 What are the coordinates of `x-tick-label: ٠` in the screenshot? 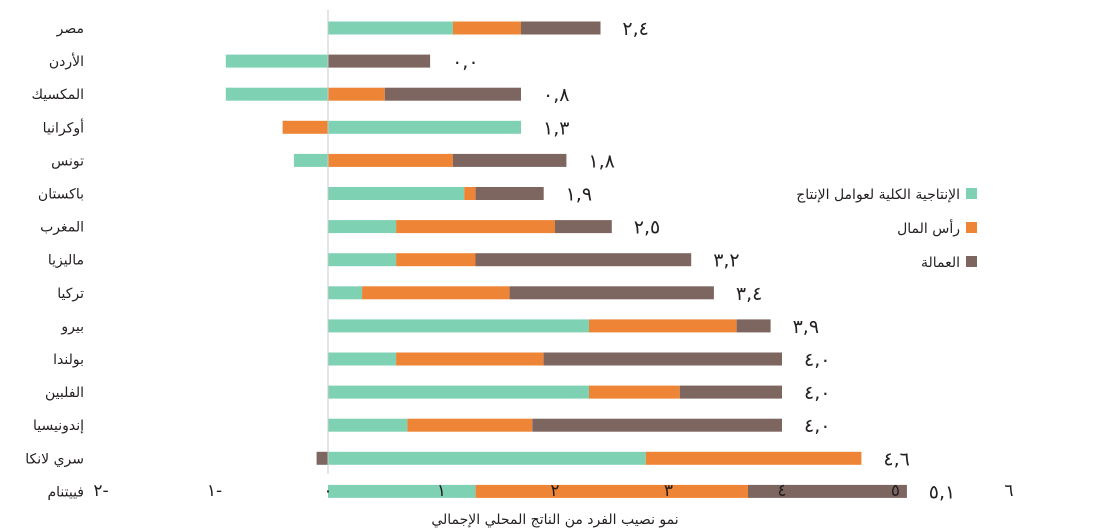 It's located at (327, 491).